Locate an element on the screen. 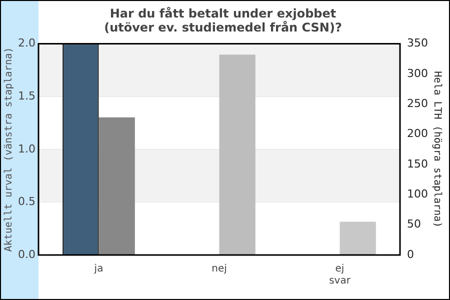 The height and width of the screenshot is (300, 450). y-tick-label: 0.5 is located at coordinates (27, 201).